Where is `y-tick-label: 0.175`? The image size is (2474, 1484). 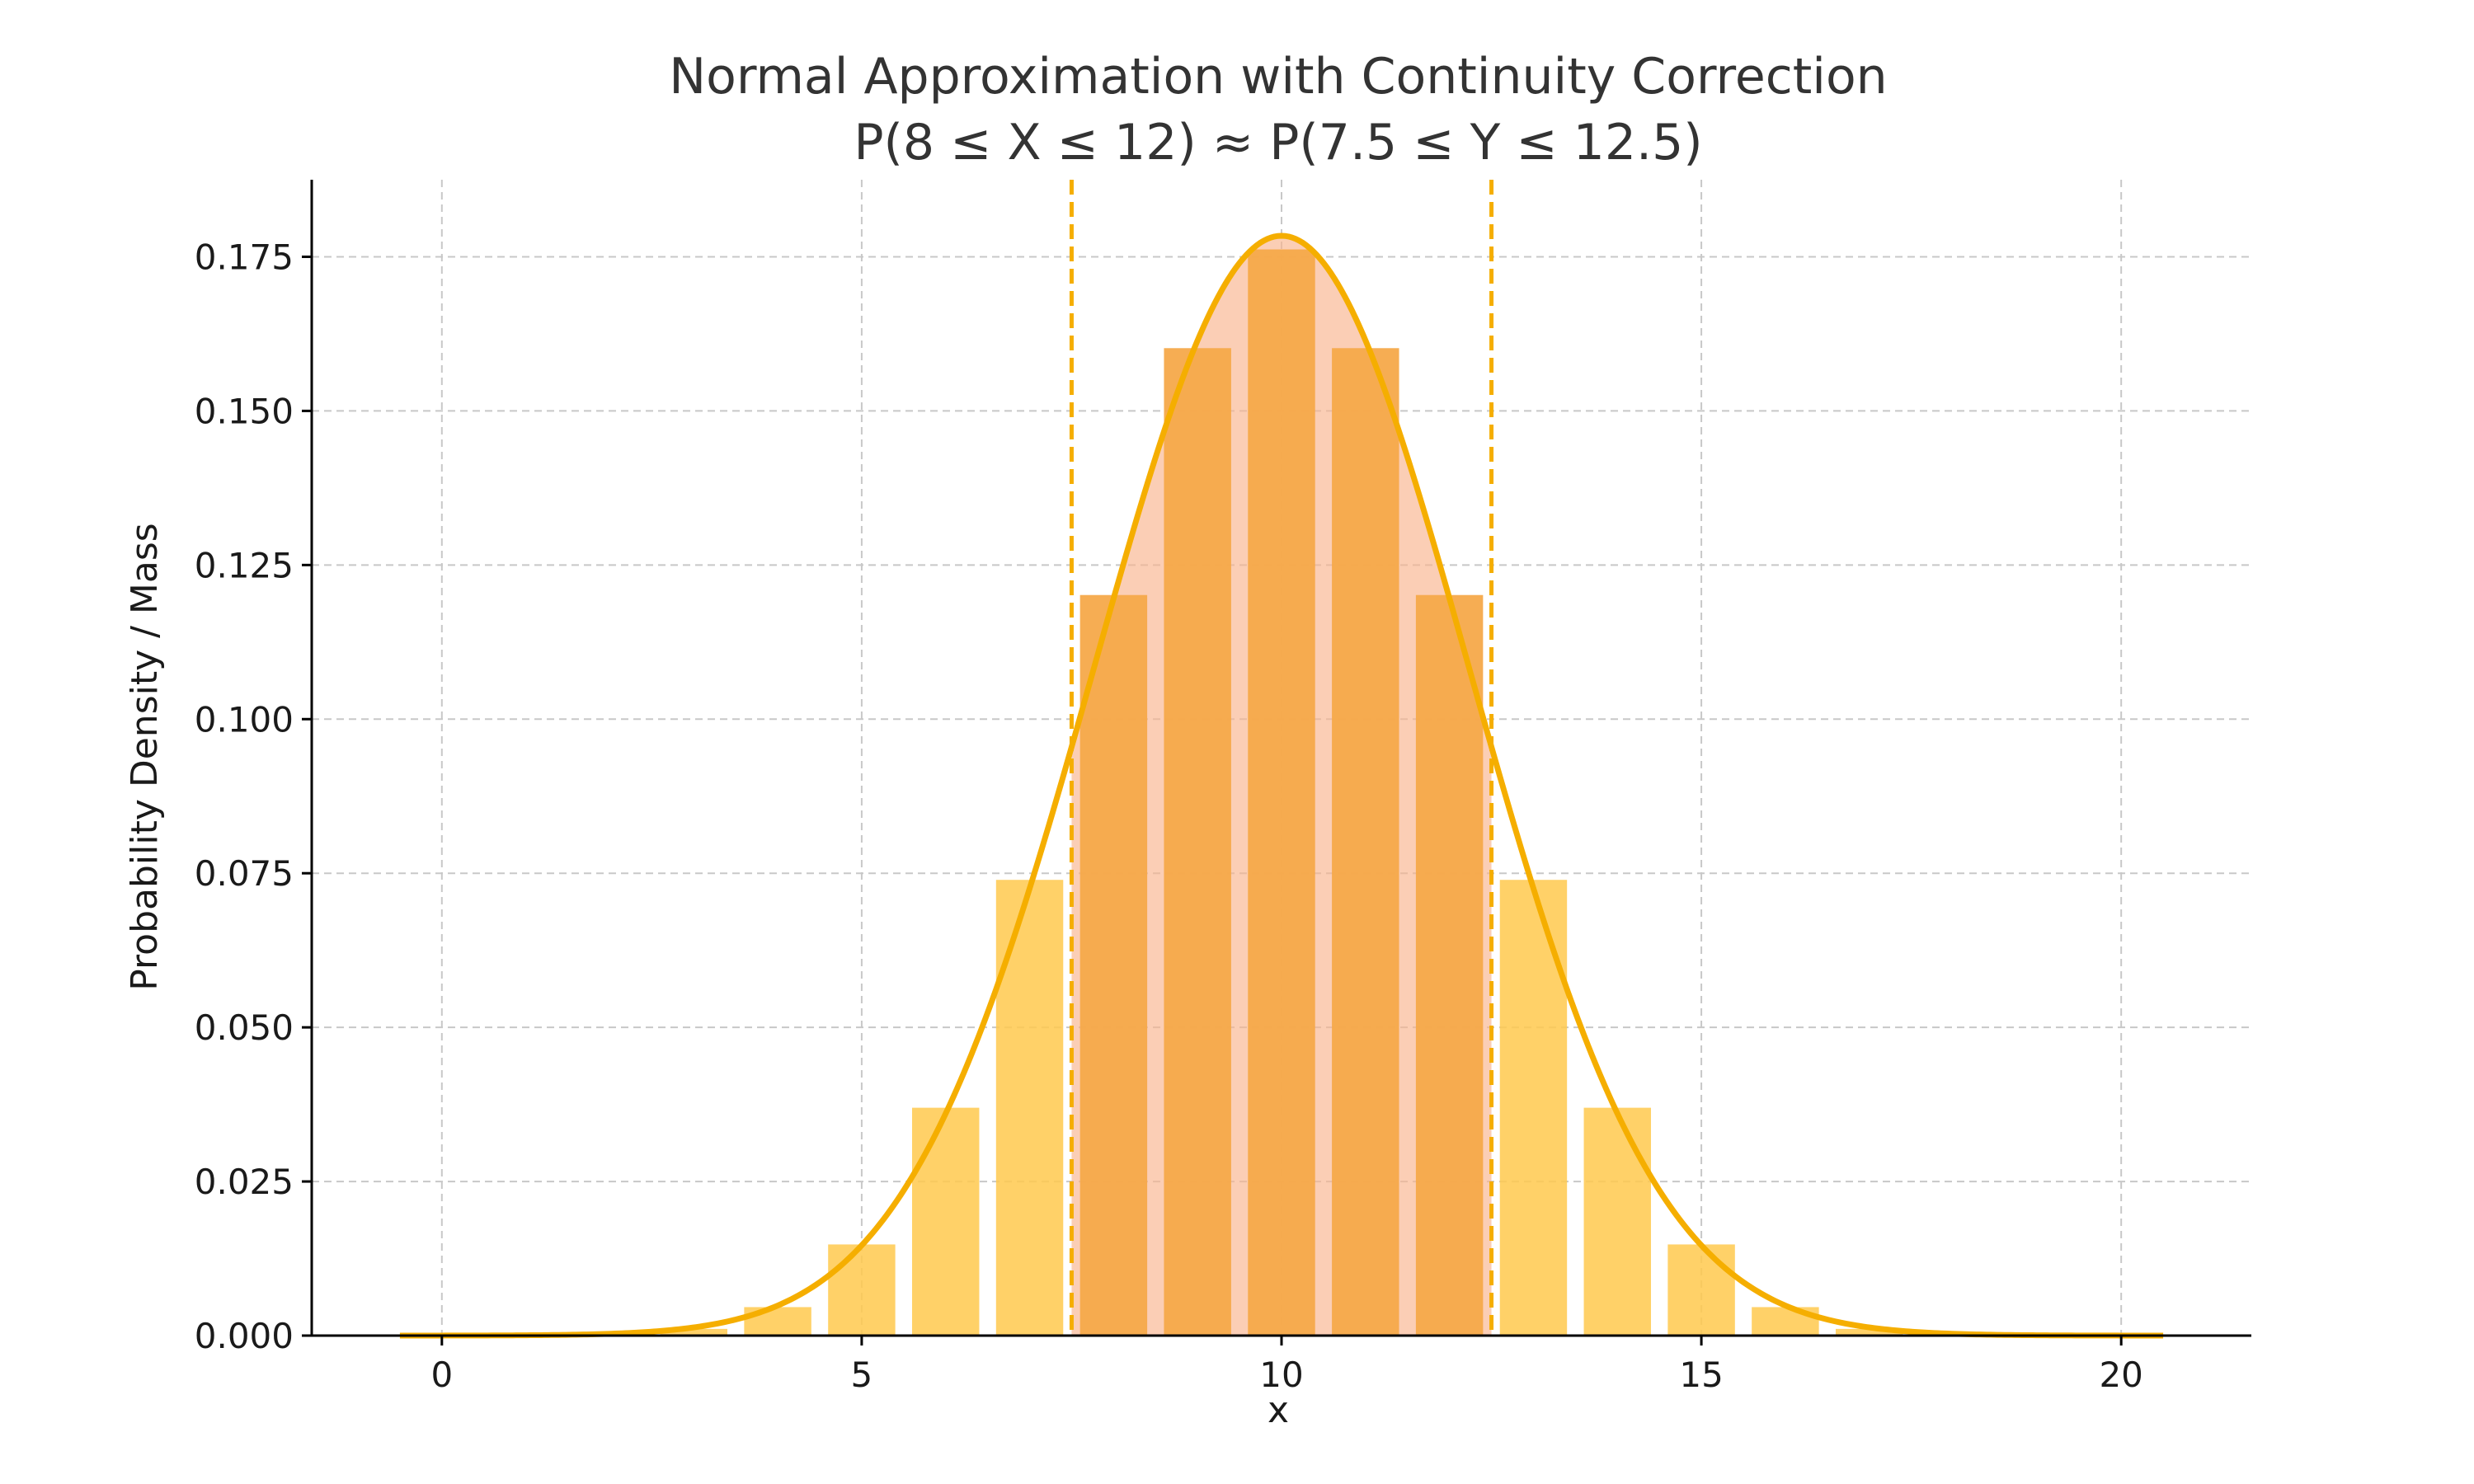 y-tick-label: 0.175 is located at coordinates (244, 257).